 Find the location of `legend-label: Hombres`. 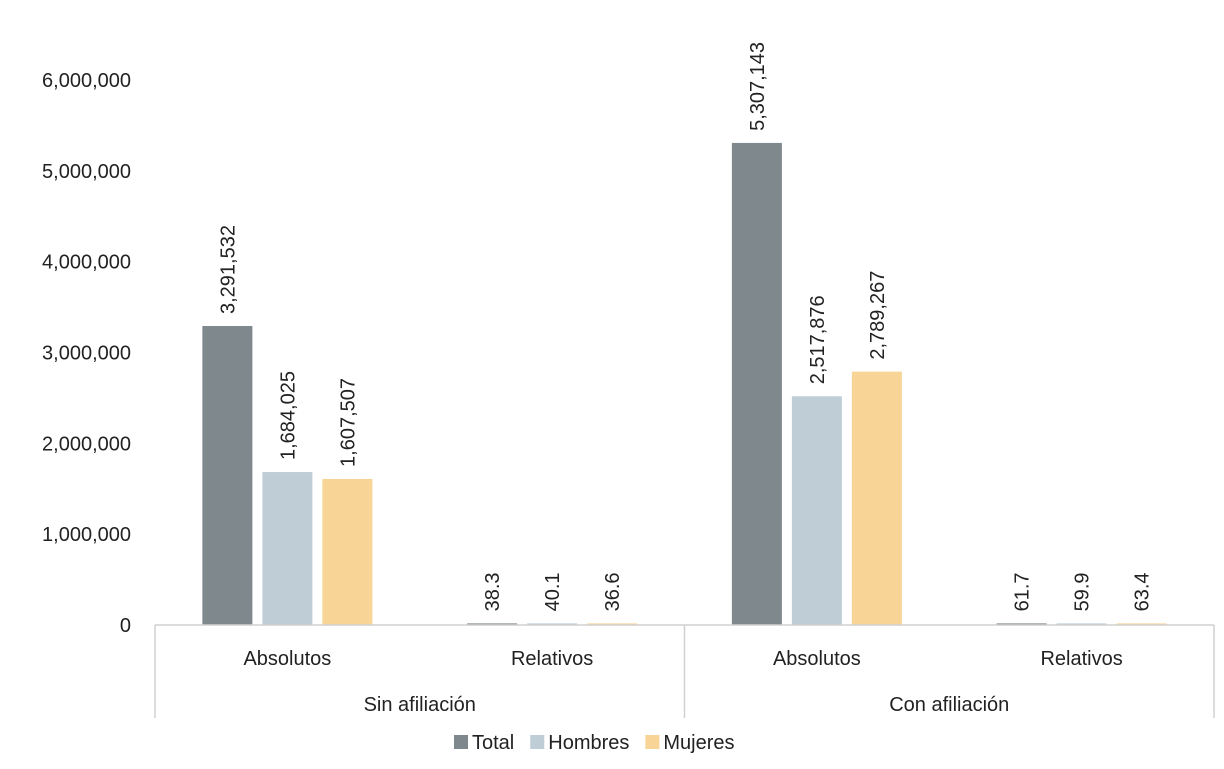

legend-label: Hombres is located at coordinates (588, 743).